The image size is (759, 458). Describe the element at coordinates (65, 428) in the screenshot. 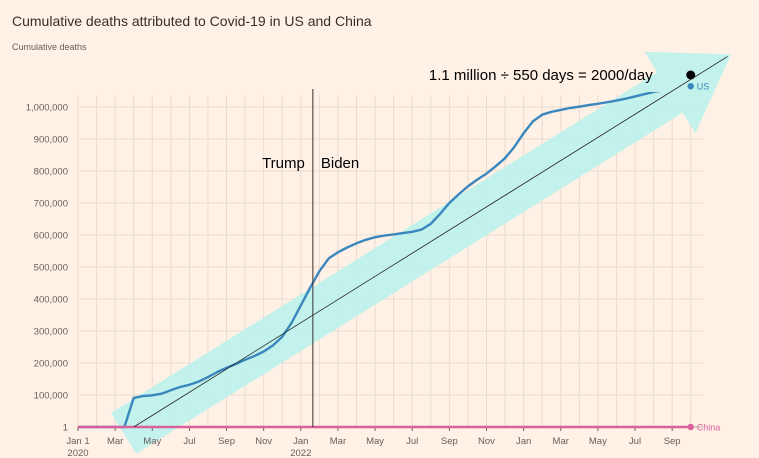

I see `y-tick-label: 1` at that location.